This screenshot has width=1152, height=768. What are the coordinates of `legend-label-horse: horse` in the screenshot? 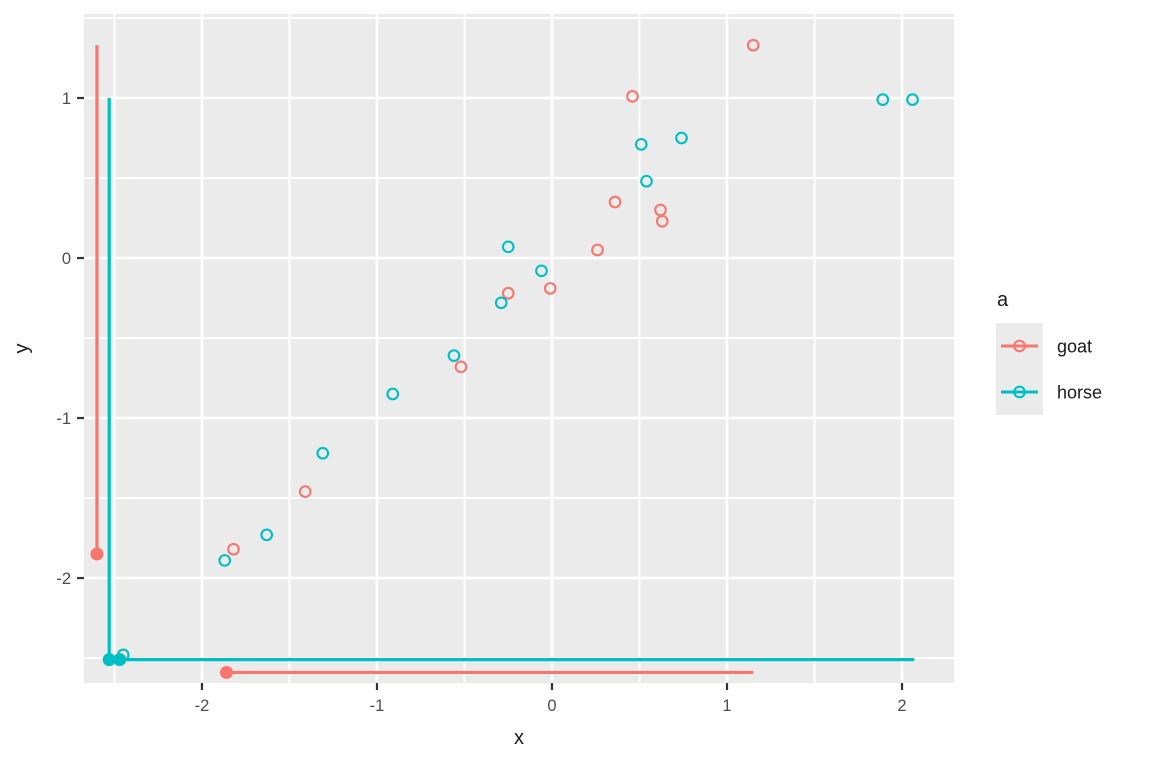 It's located at (1079, 392).